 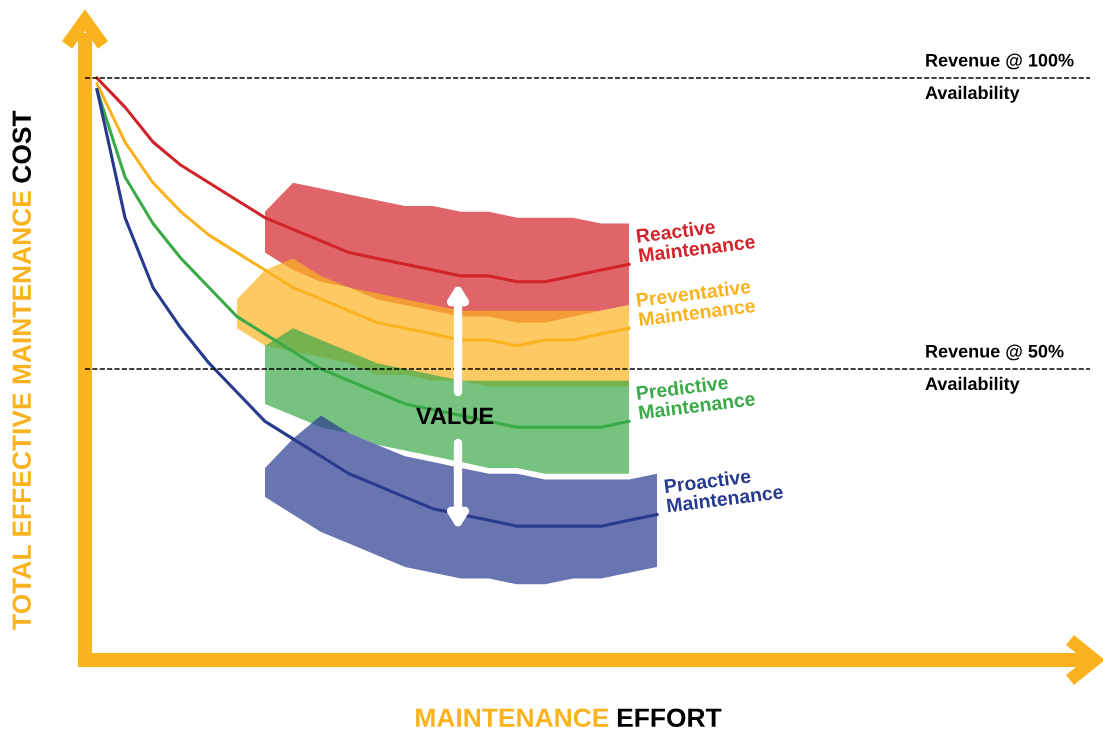 I want to click on ref-line-label: Revenue @ 100% Availability, so click(x=999, y=78).